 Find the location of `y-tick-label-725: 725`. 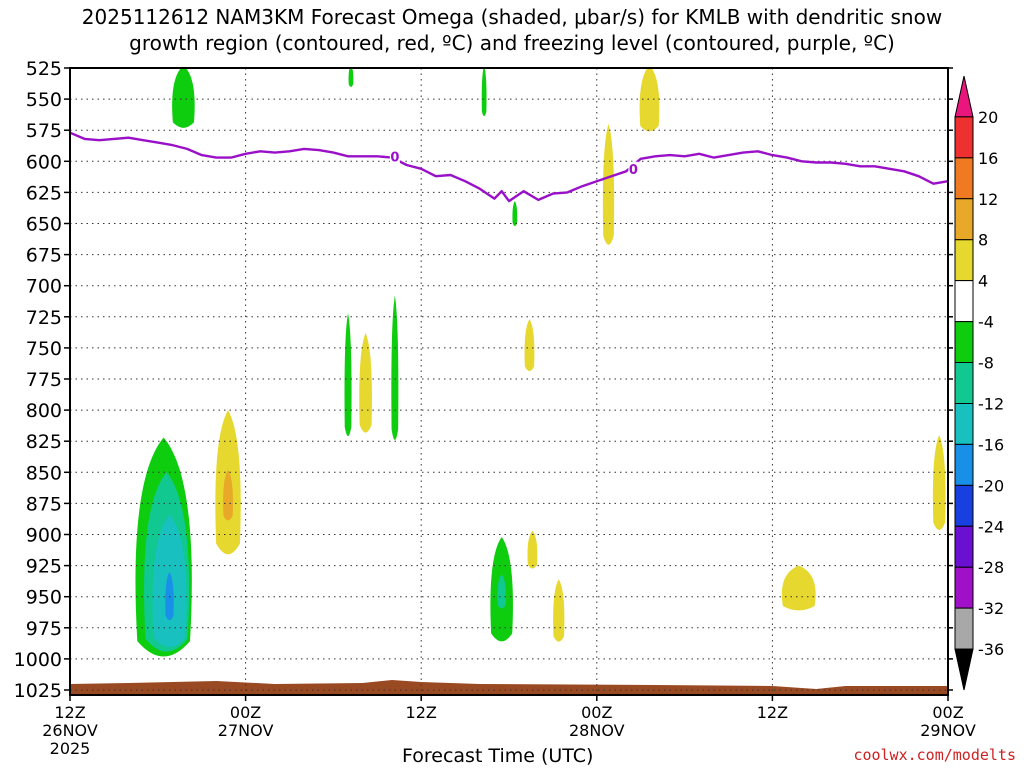

y-tick-label-725: 725 is located at coordinates (44, 318).